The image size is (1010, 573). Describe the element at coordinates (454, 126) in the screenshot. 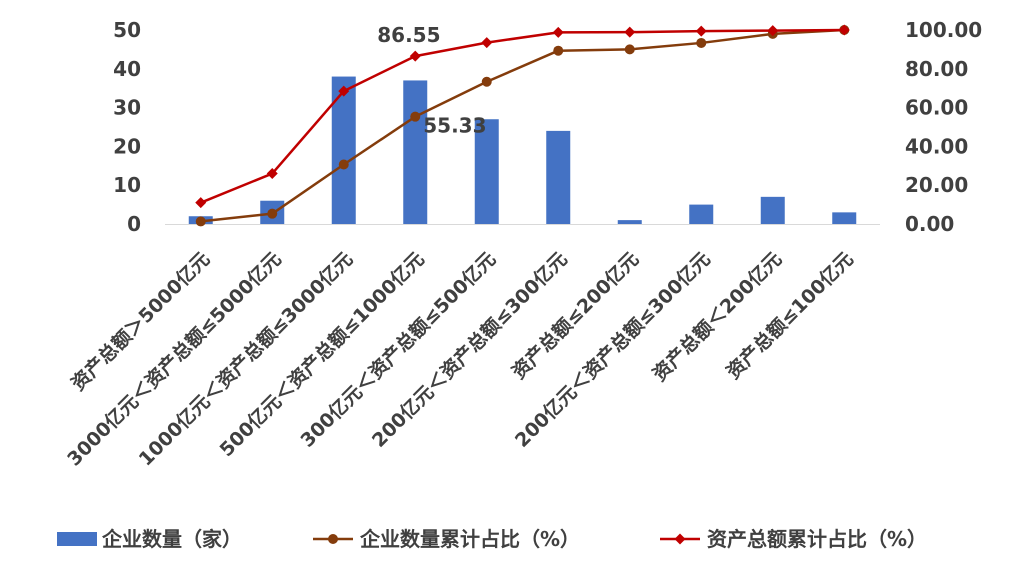

I see `data-label: 55.33` at that location.